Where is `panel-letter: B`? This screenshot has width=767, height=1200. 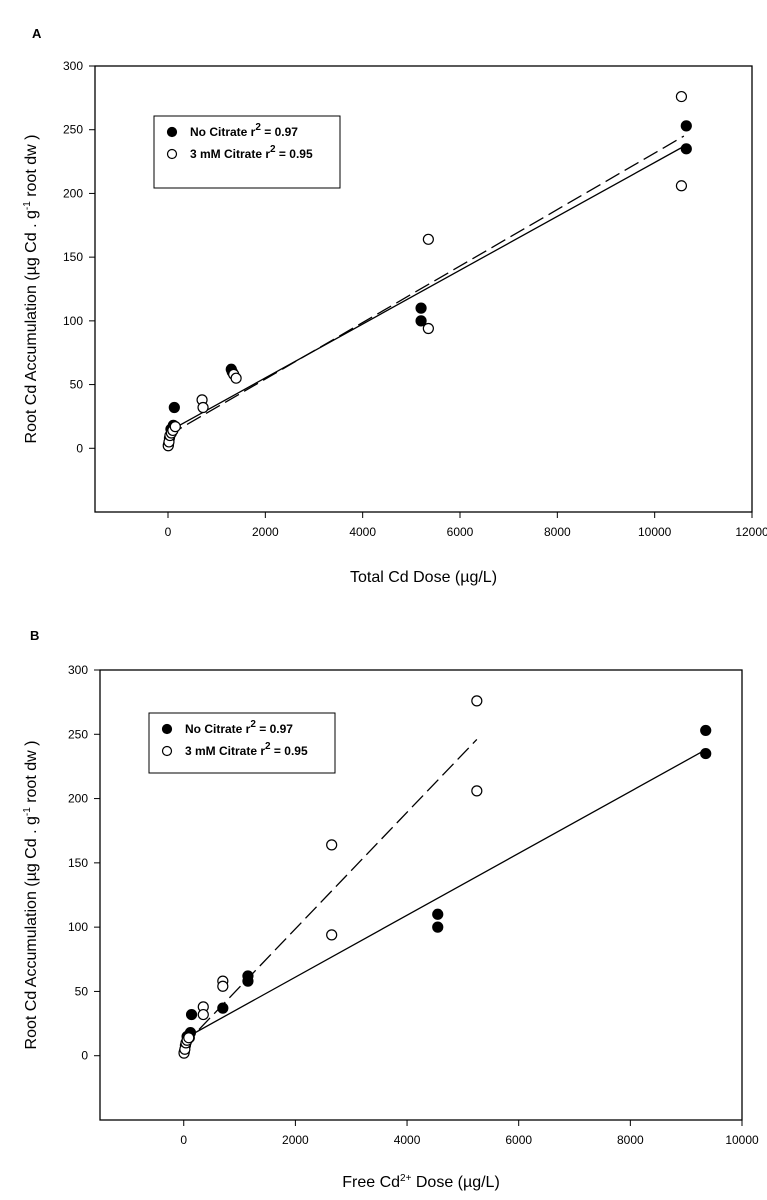
panel-letter: B is located at coordinates (34, 635).